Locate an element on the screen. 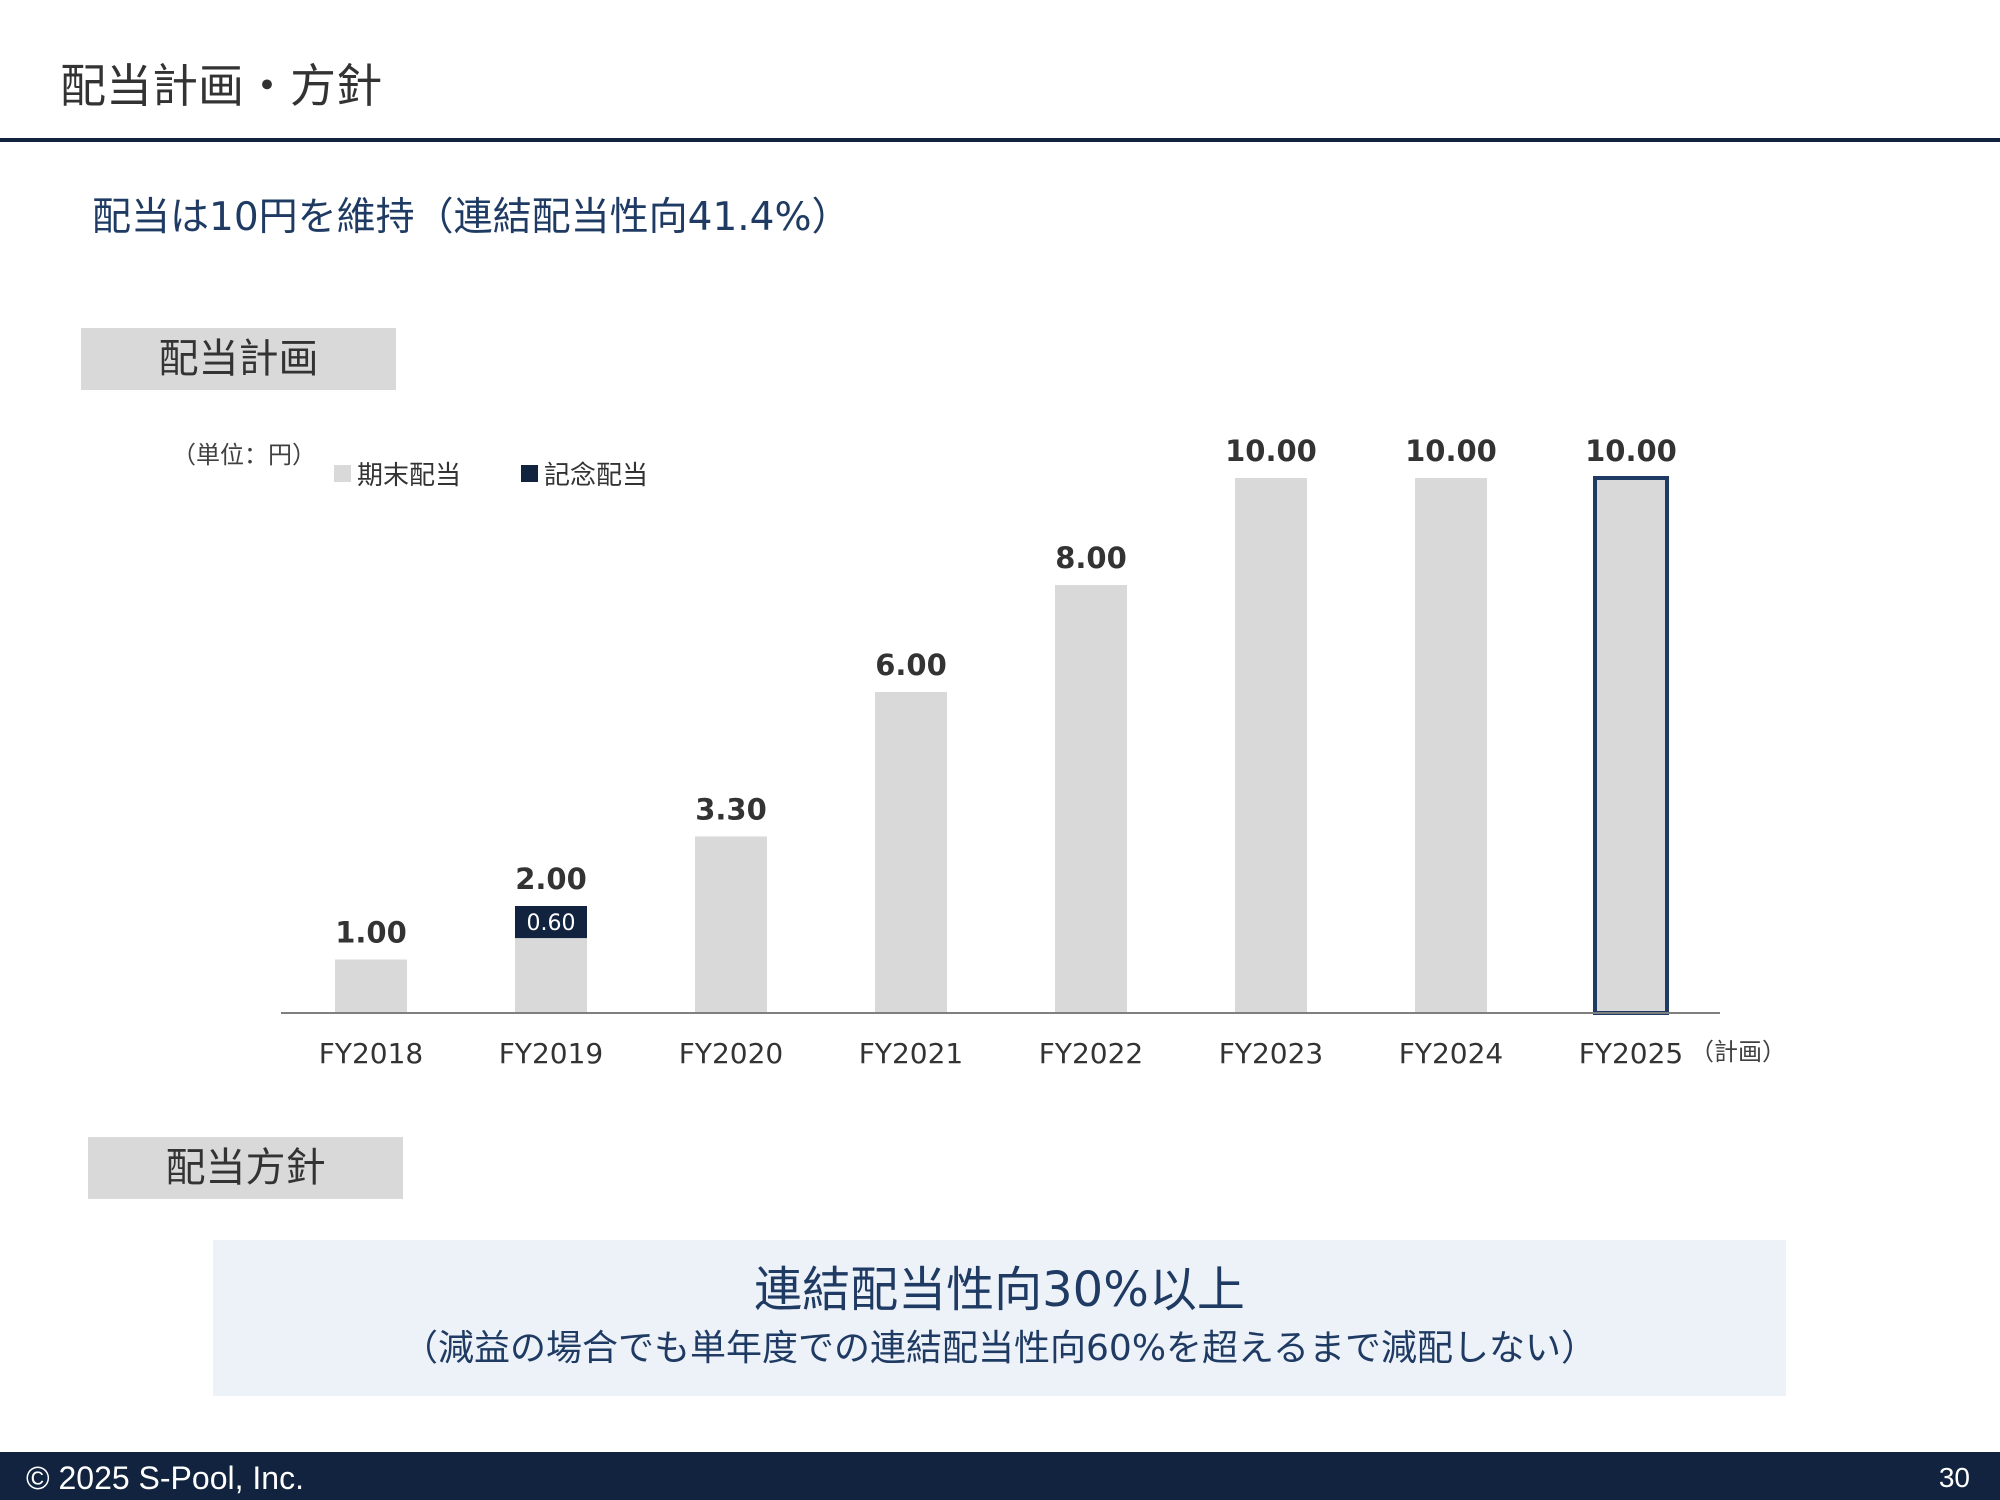 Image resolution: width=2000 pixels, height=1500 pixels. footer-copyright: © 2025 S-Pool, Inc. is located at coordinates (165, 1478).